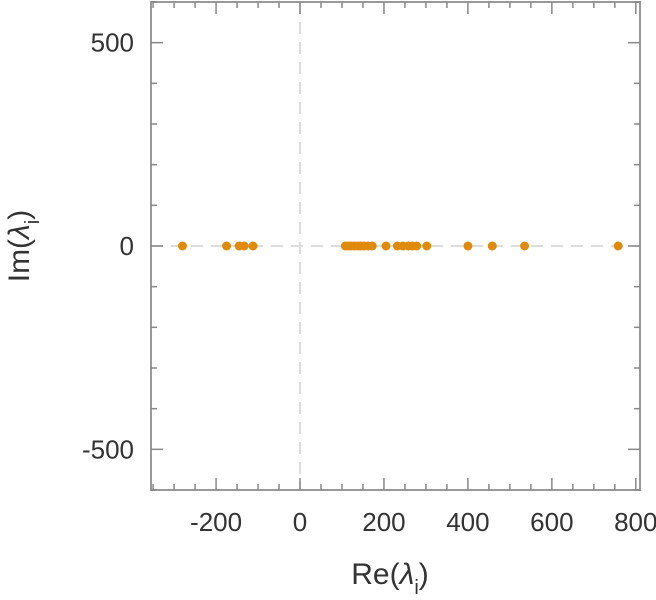  I want to click on y-axis-label: Im(λi), so click(23, 246).